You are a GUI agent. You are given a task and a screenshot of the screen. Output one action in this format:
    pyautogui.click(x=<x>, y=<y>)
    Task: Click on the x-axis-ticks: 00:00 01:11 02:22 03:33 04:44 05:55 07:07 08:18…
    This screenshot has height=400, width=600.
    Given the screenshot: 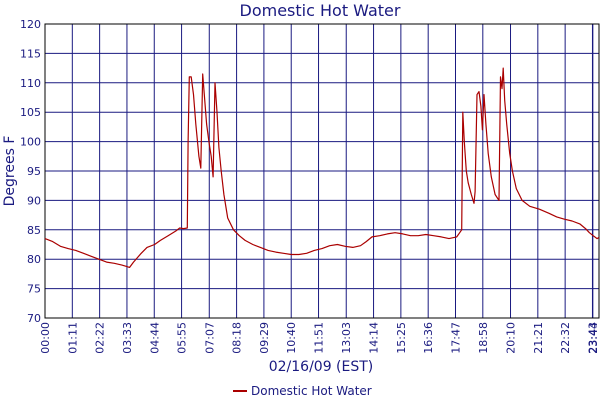 What is the action you would take?
    pyautogui.click(x=319, y=338)
    